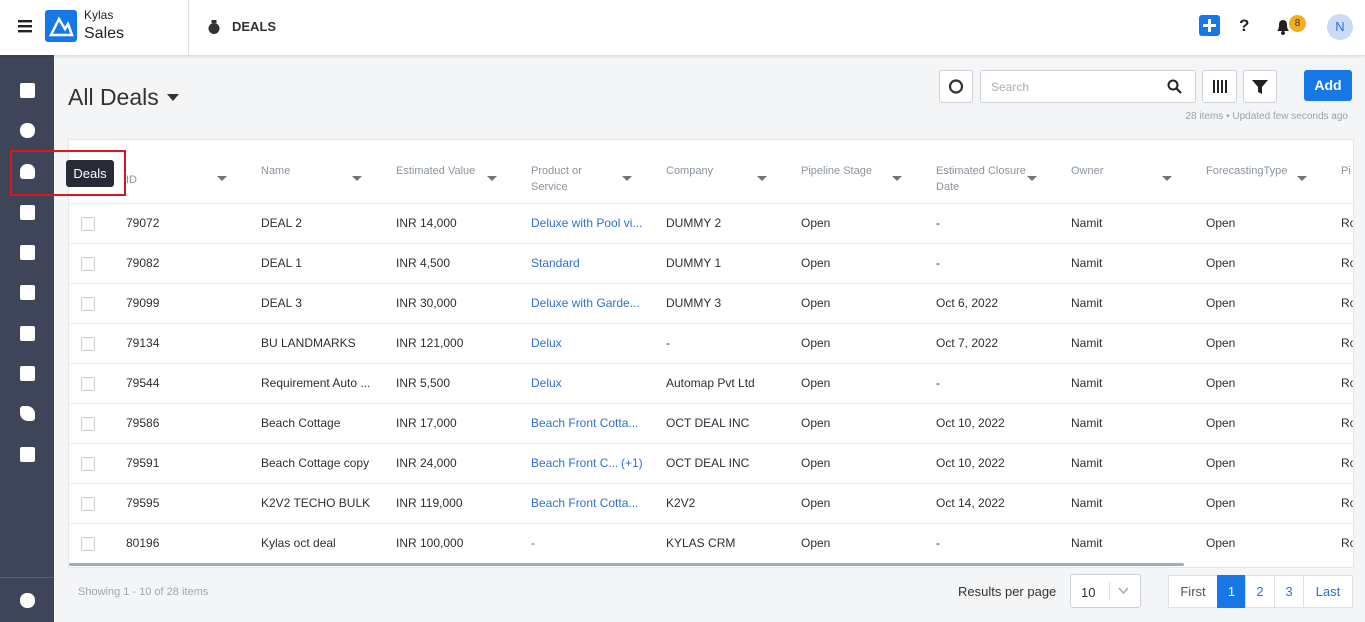 The height and width of the screenshot is (622, 1365). Describe the element at coordinates (1088, 86) in the screenshot. I see `search-box: Search` at that location.